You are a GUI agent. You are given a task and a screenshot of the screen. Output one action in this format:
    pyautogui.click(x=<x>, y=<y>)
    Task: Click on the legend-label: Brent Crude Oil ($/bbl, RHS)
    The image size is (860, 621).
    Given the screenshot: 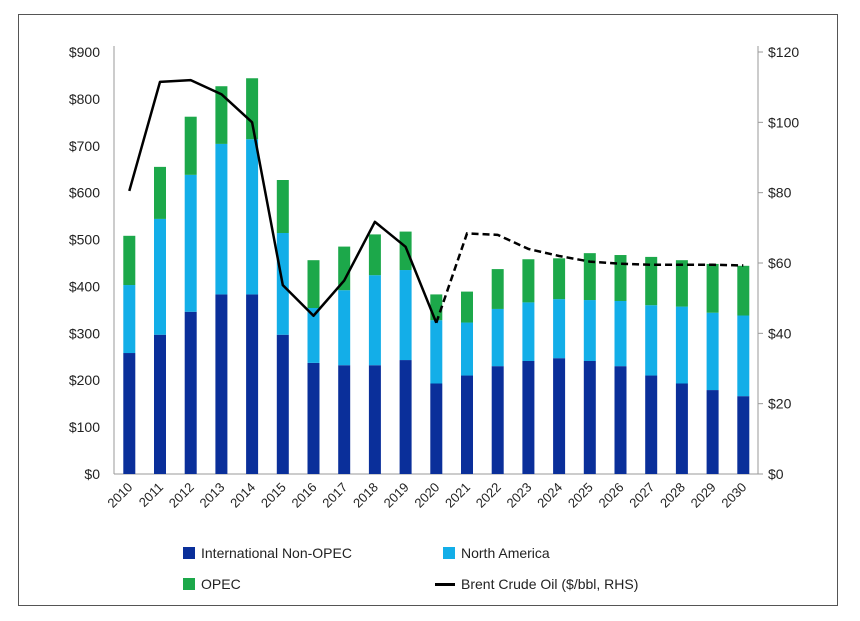 What is the action you would take?
    pyautogui.click(x=550, y=584)
    